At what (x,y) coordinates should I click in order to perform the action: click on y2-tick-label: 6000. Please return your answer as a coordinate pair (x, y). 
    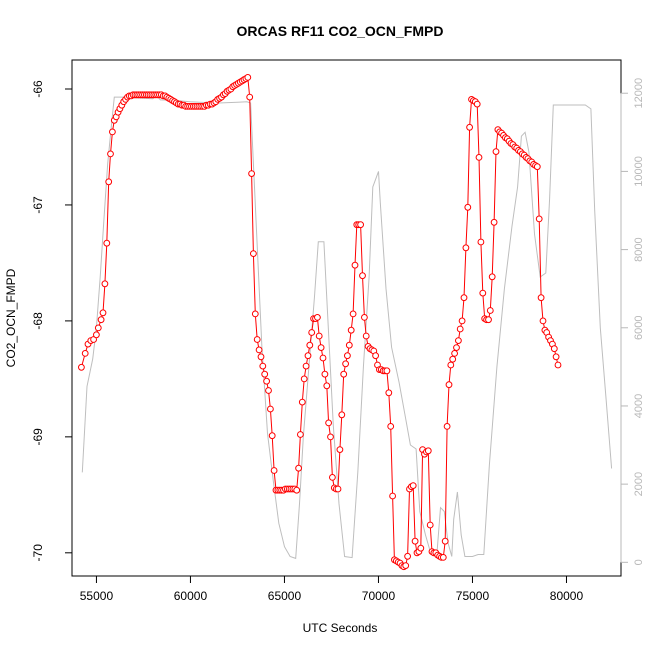
    Looking at the image, I should click on (639, 328).